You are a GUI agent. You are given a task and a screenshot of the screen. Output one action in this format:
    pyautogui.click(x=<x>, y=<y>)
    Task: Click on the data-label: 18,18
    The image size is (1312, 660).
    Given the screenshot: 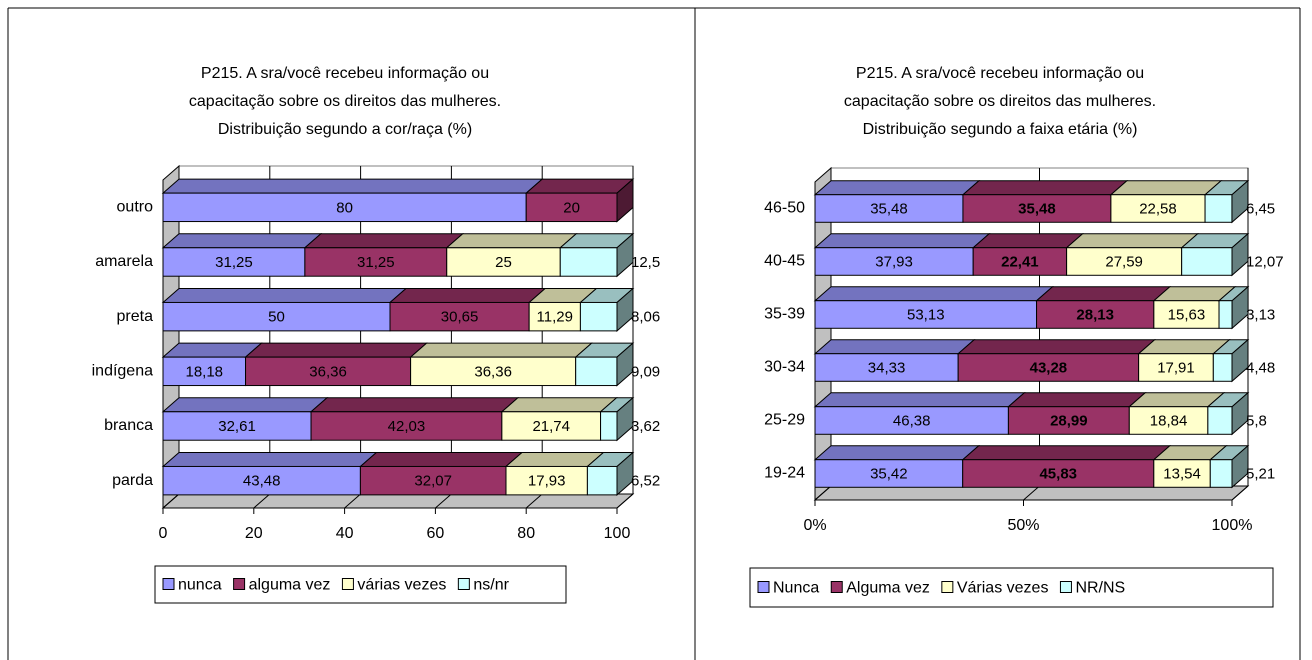 What is the action you would take?
    pyautogui.click(x=204, y=371)
    